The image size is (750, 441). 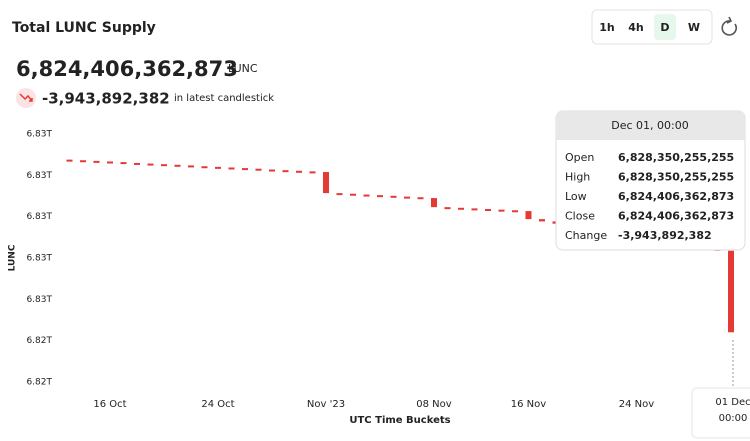 I want to click on tooltip-row-name: High, so click(x=577, y=177).